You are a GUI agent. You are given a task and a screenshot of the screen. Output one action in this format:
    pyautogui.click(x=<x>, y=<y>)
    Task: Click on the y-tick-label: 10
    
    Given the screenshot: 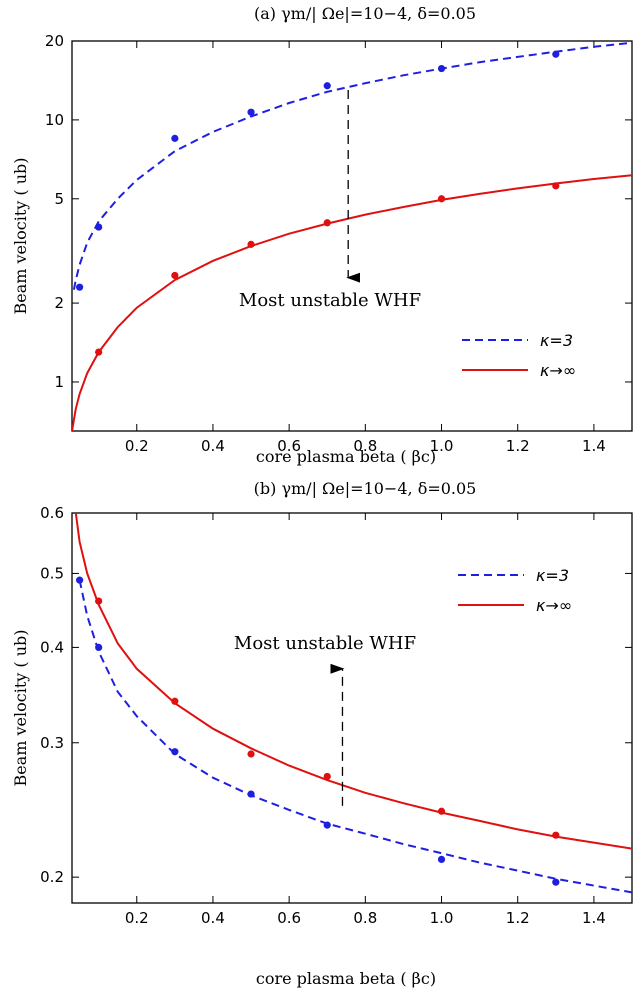 What is the action you would take?
    pyautogui.click(x=54, y=120)
    